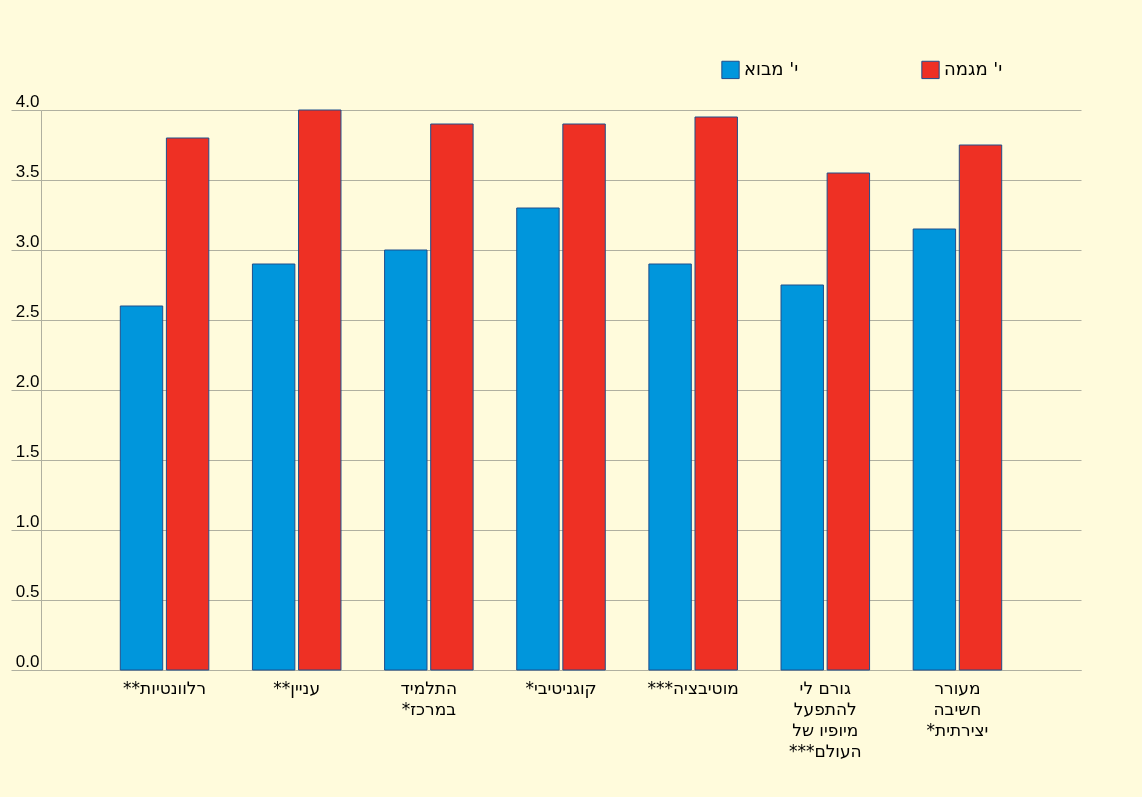 Image resolution: width=1142 pixels, height=797 pixels. What do you see at coordinates (771, 68) in the screenshot?
I see `legend-label: י' מבוא` at bounding box center [771, 68].